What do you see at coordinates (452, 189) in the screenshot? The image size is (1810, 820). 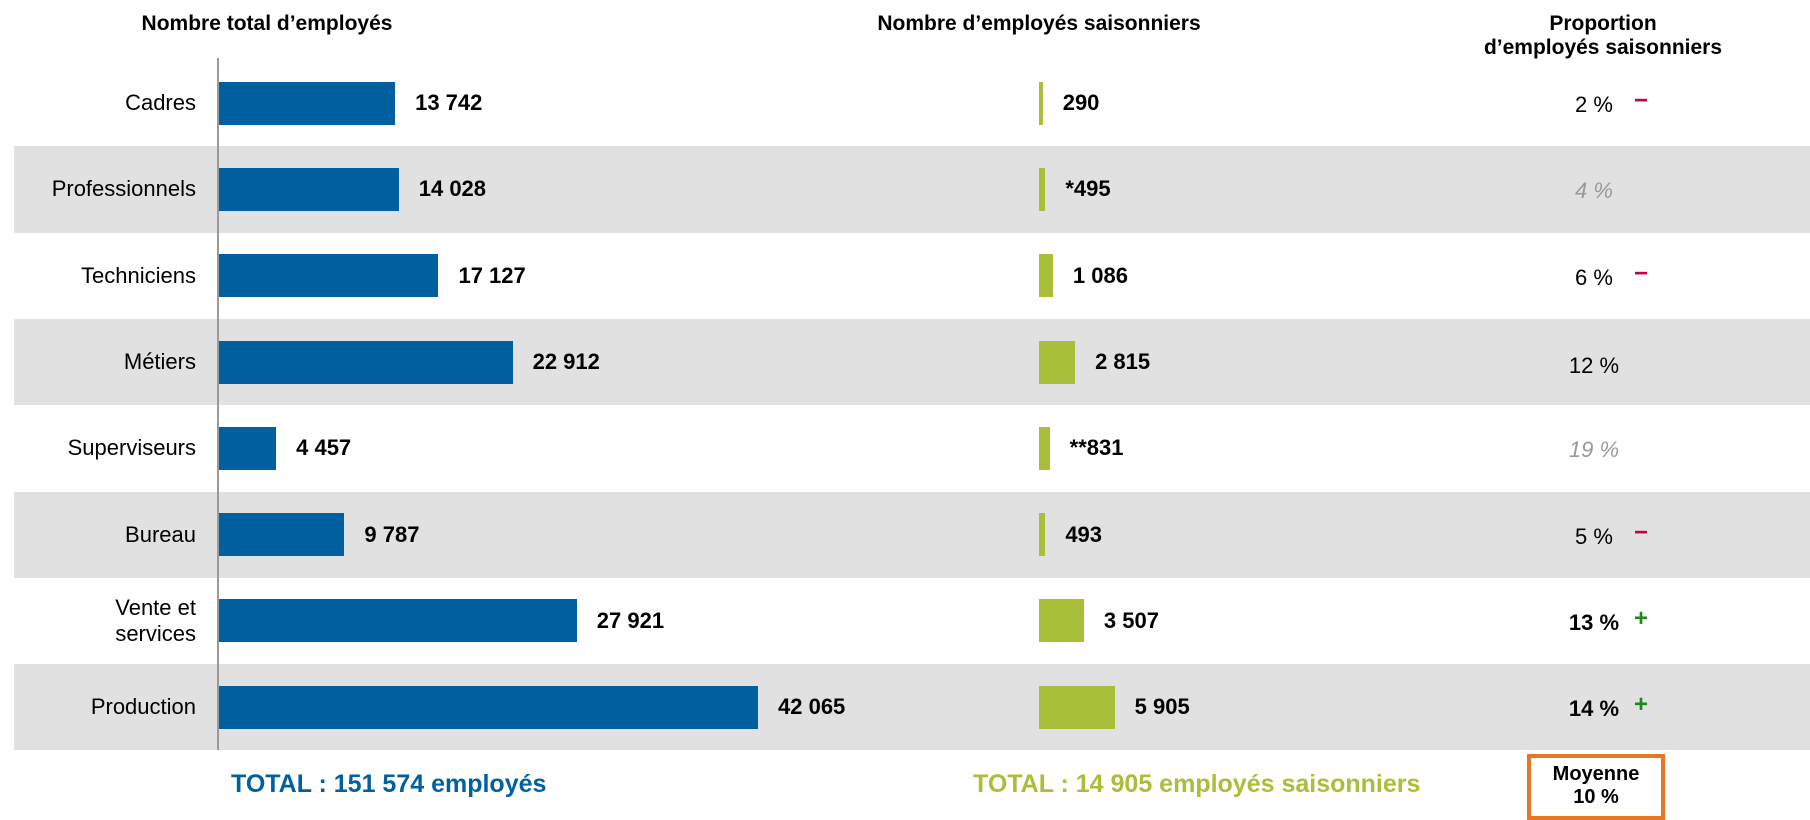 I see `value-label: 14 028` at bounding box center [452, 189].